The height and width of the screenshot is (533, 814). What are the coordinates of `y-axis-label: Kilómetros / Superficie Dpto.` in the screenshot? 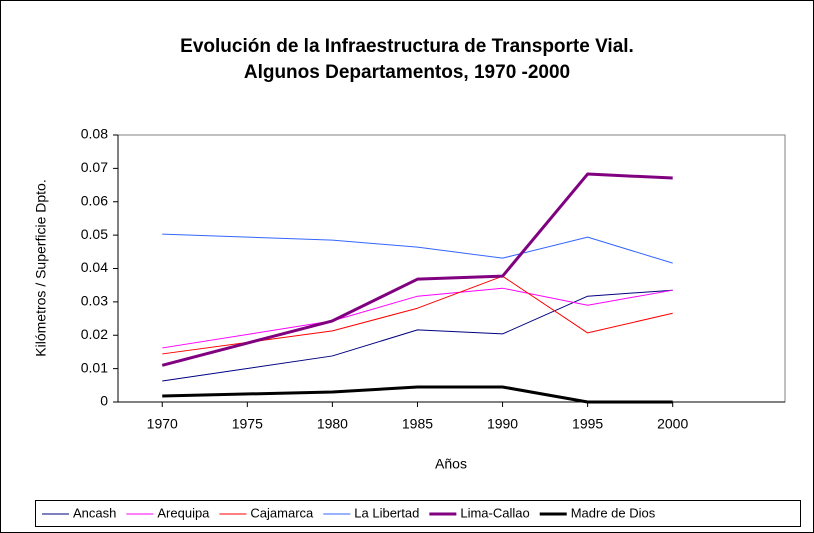 It's located at (41, 267).